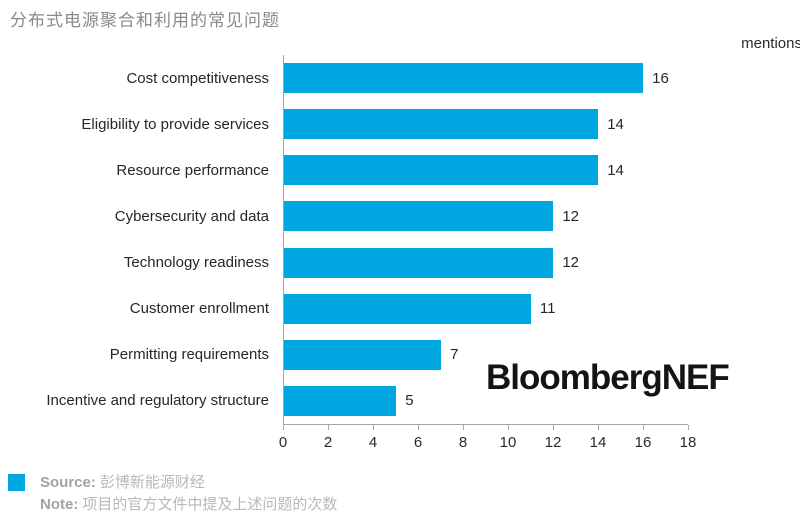 This screenshot has height=516, width=800. What do you see at coordinates (68, 482) in the screenshot?
I see `source-label: Source:` at bounding box center [68, 482].